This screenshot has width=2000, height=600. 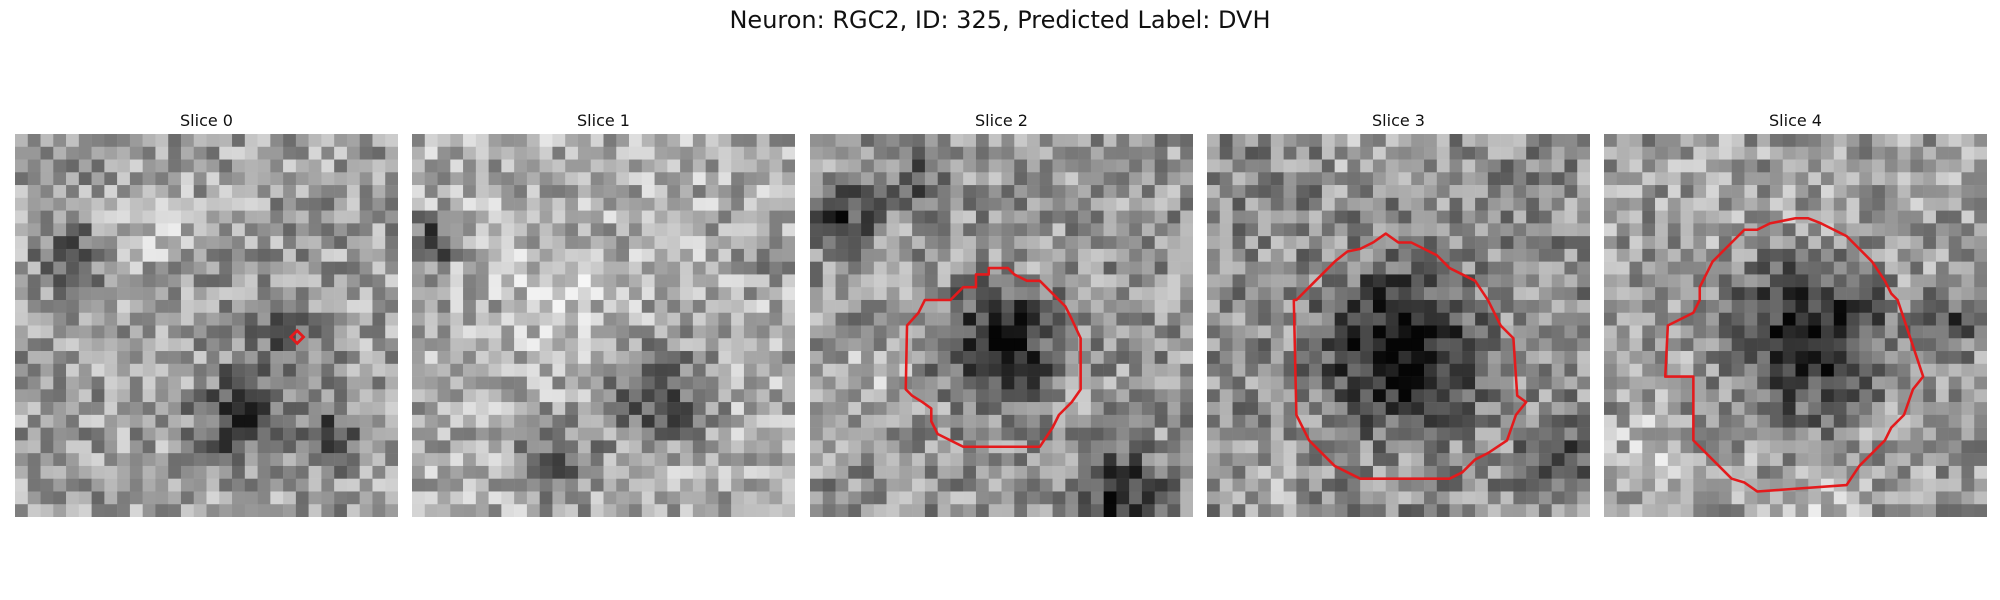 What do you see at coordinates (603, 120) in the screenshot?
I see `slice-title-1: Slice 1` at bounding box center [603, 120].